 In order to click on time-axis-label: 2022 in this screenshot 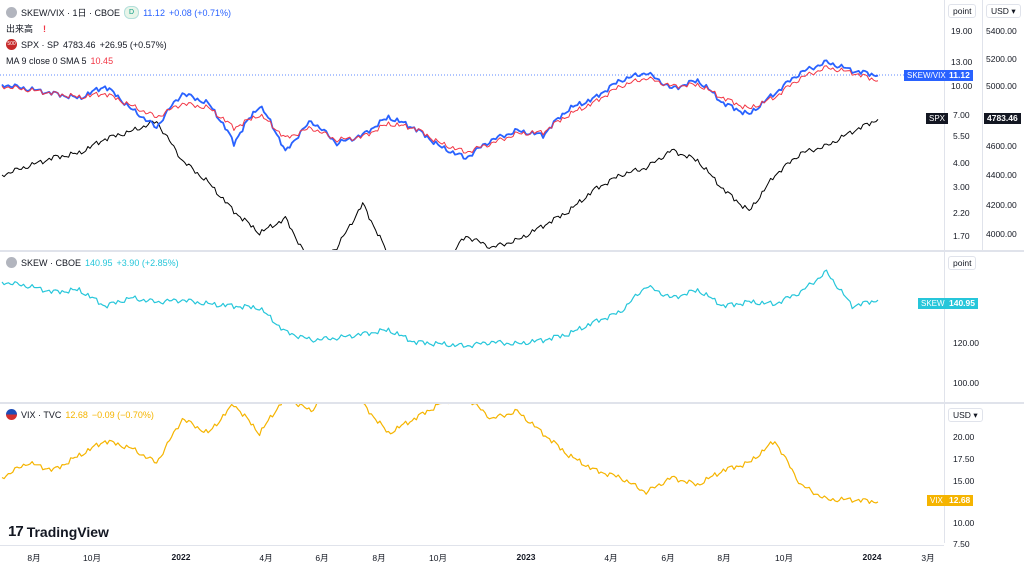, I will do `click(181, 557)`.